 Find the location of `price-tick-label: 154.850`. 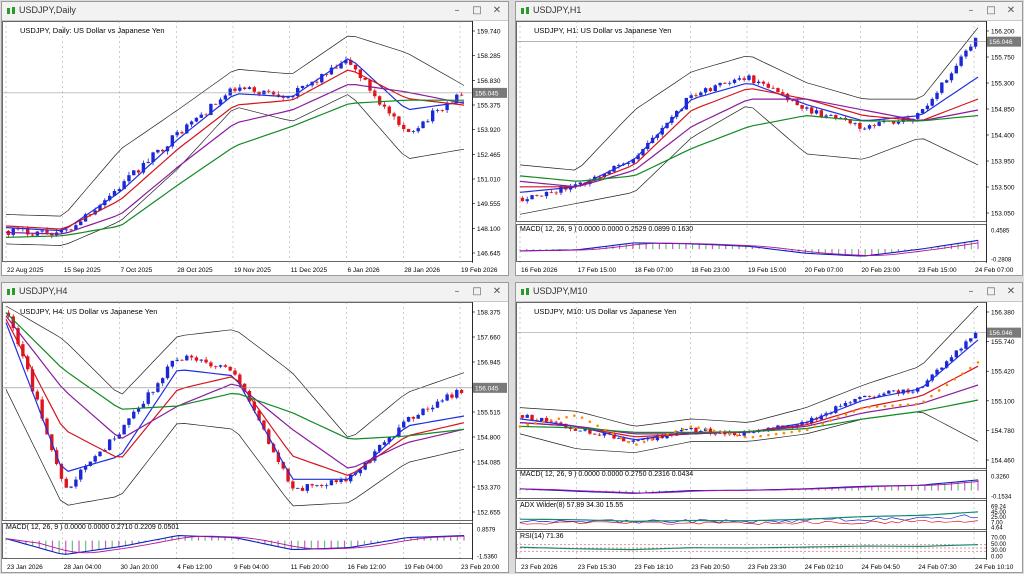

price-tick-label: 154.850 is located at coordinates (1003, 110).